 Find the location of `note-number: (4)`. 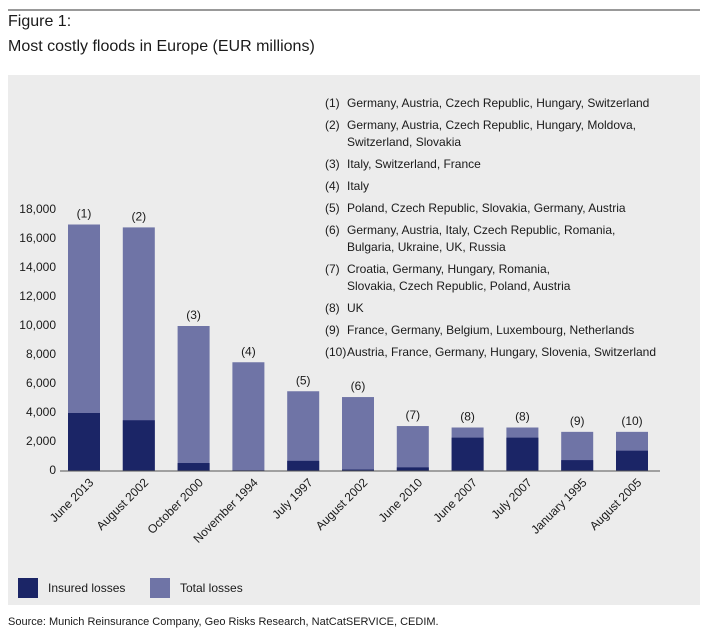

note-number: (4) is located at coordinates (332, 186).